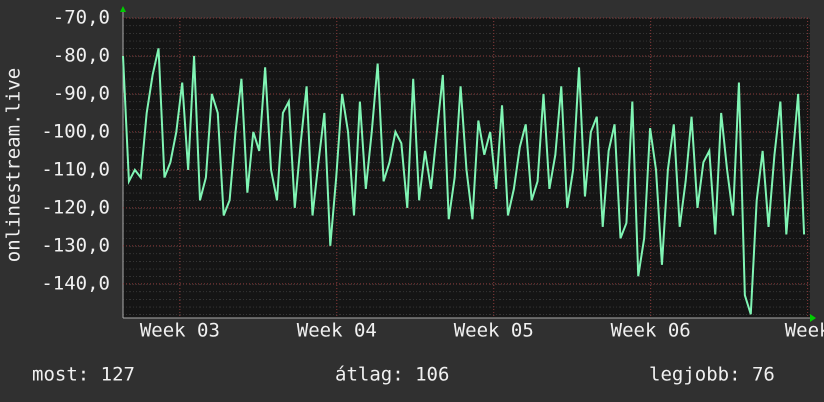  What do you see at coordinates (81, 55) in the screenshot?
I see `y-tick-label: -80,0` at bounding box center [81, 55].